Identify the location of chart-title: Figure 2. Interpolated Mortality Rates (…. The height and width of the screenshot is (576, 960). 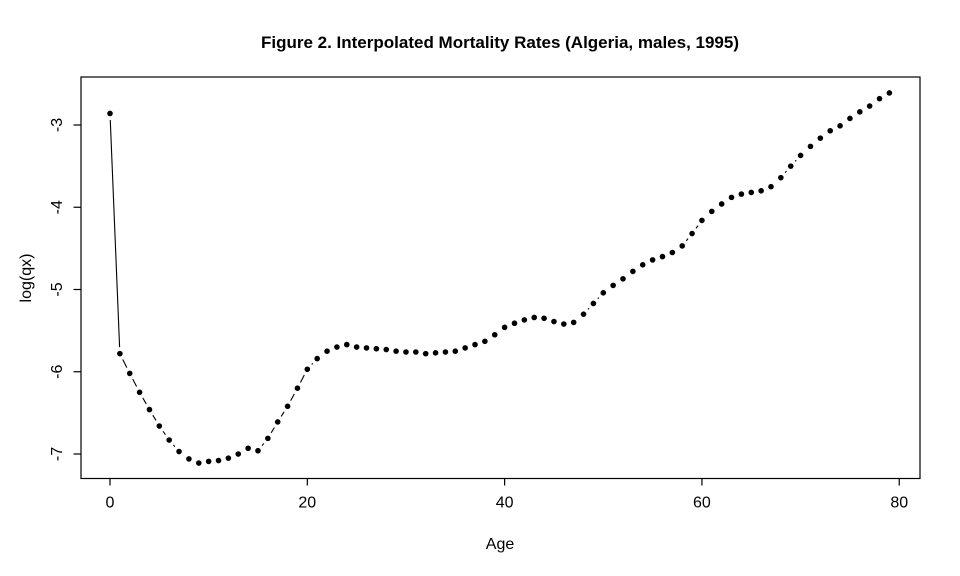
(500, 42).